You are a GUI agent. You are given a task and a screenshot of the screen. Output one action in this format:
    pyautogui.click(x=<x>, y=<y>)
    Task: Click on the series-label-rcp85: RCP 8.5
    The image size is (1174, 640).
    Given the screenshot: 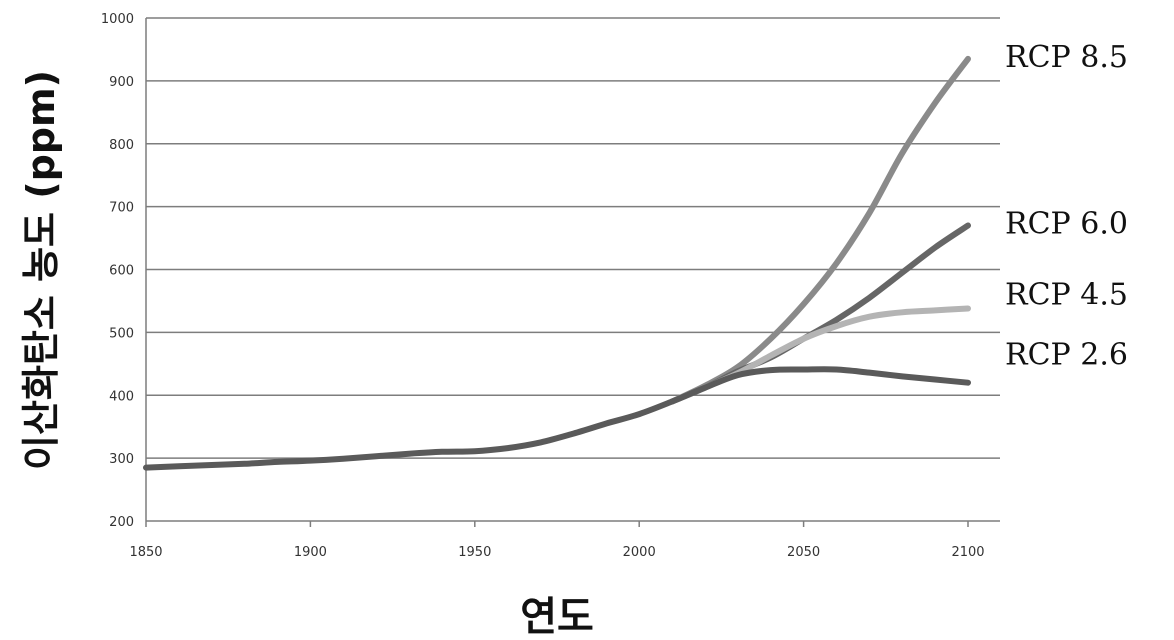 What is the action you would take?
    pyautogui.click(x=1066, y=57)
    